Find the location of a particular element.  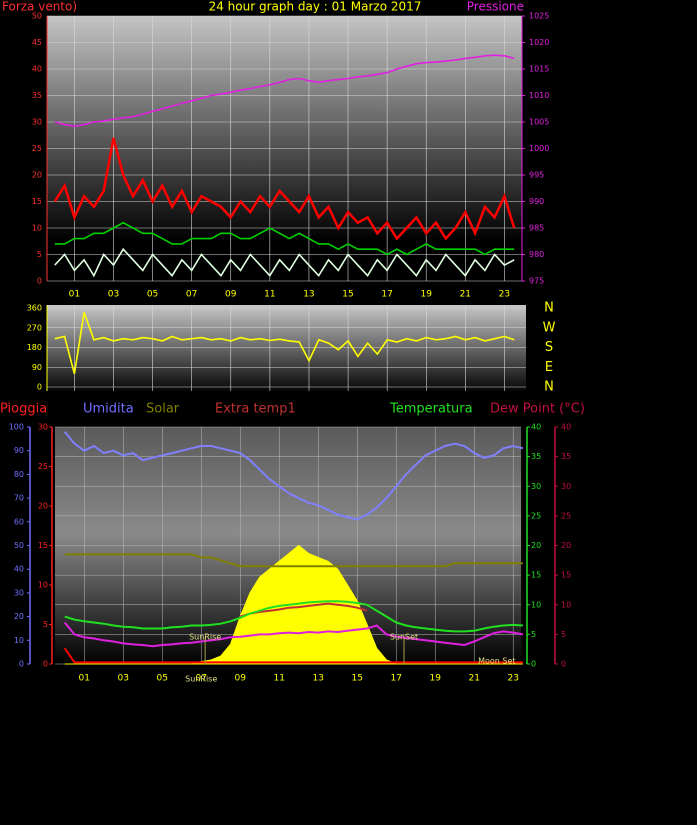

y2-tick-label: E is located at coordinates (549, 367).